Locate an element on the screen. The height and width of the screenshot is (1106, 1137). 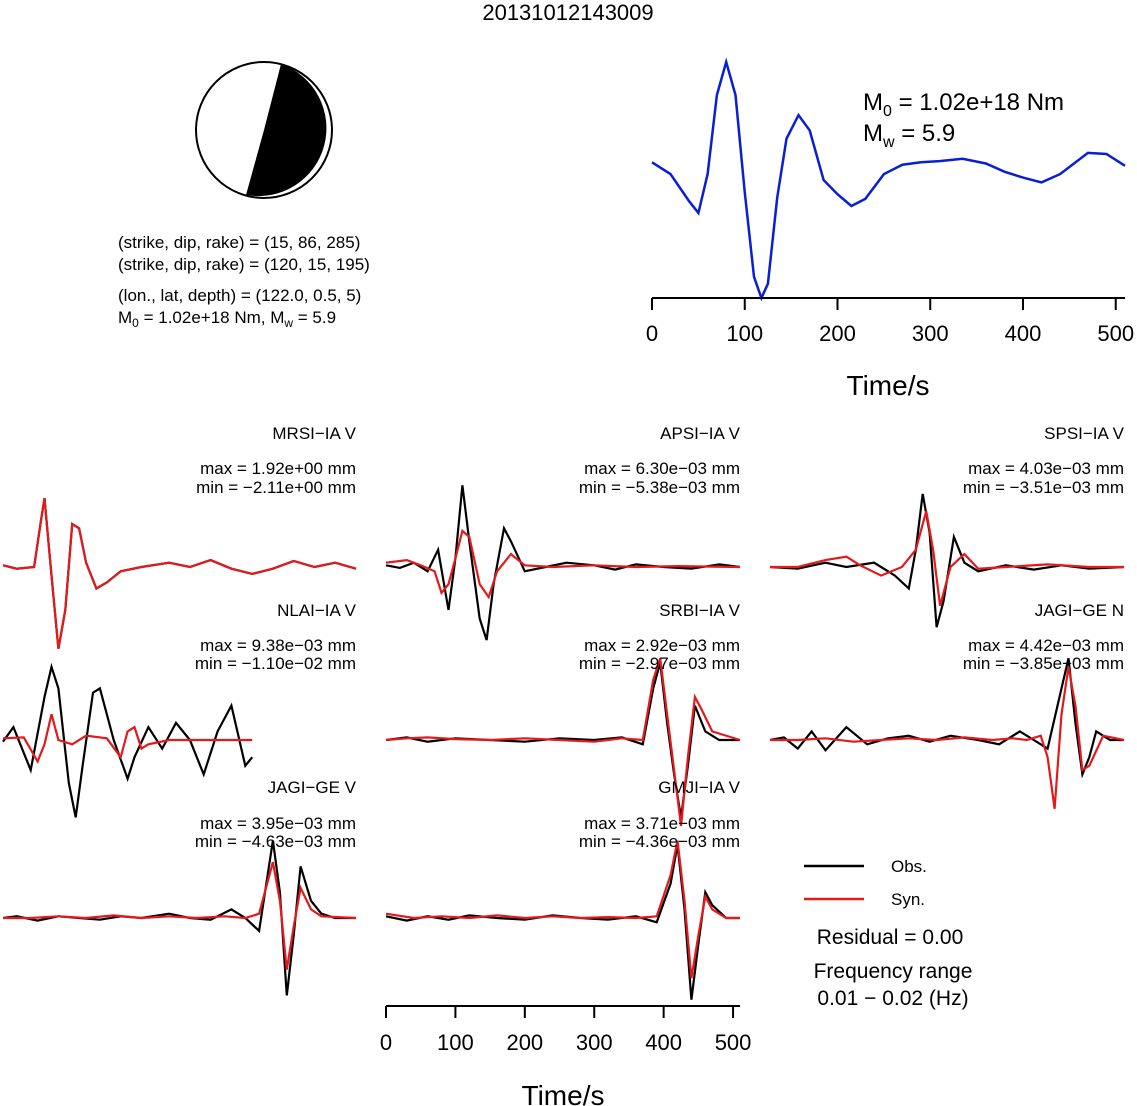
stf-tick-label-0: 0 is located at coordinates (652, 333).